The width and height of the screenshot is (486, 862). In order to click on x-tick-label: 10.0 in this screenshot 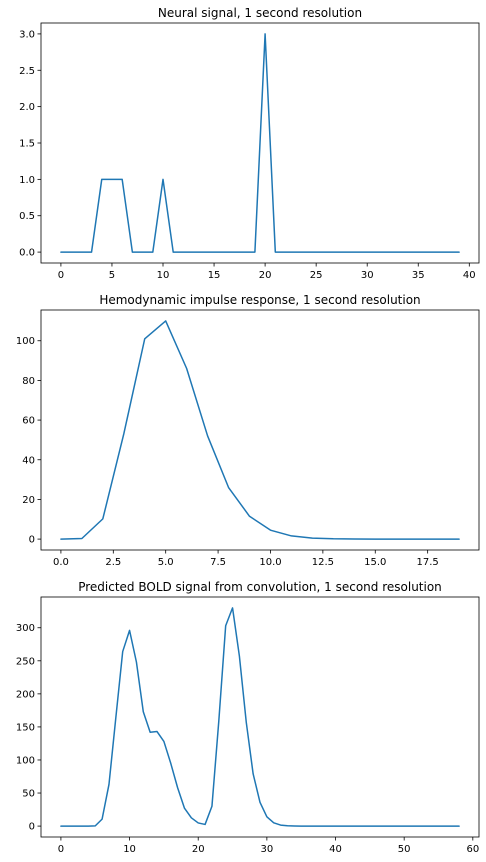, I will do `click(270, 562)`.